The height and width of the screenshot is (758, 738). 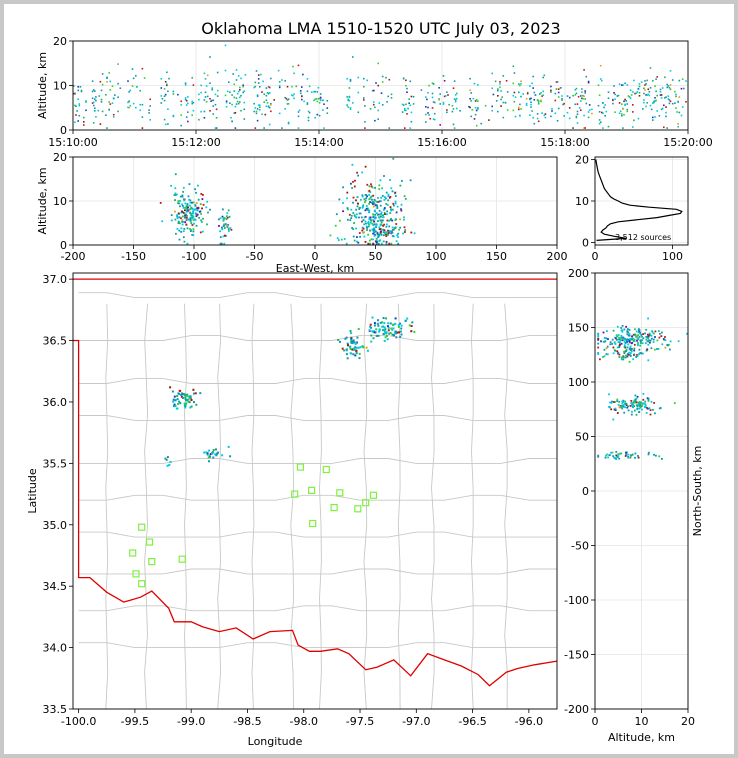 What do you see at coordinates (580, 546) in the screenshot?
I see `ns-y-tick-label: -50` at bounding box center [580, 546].